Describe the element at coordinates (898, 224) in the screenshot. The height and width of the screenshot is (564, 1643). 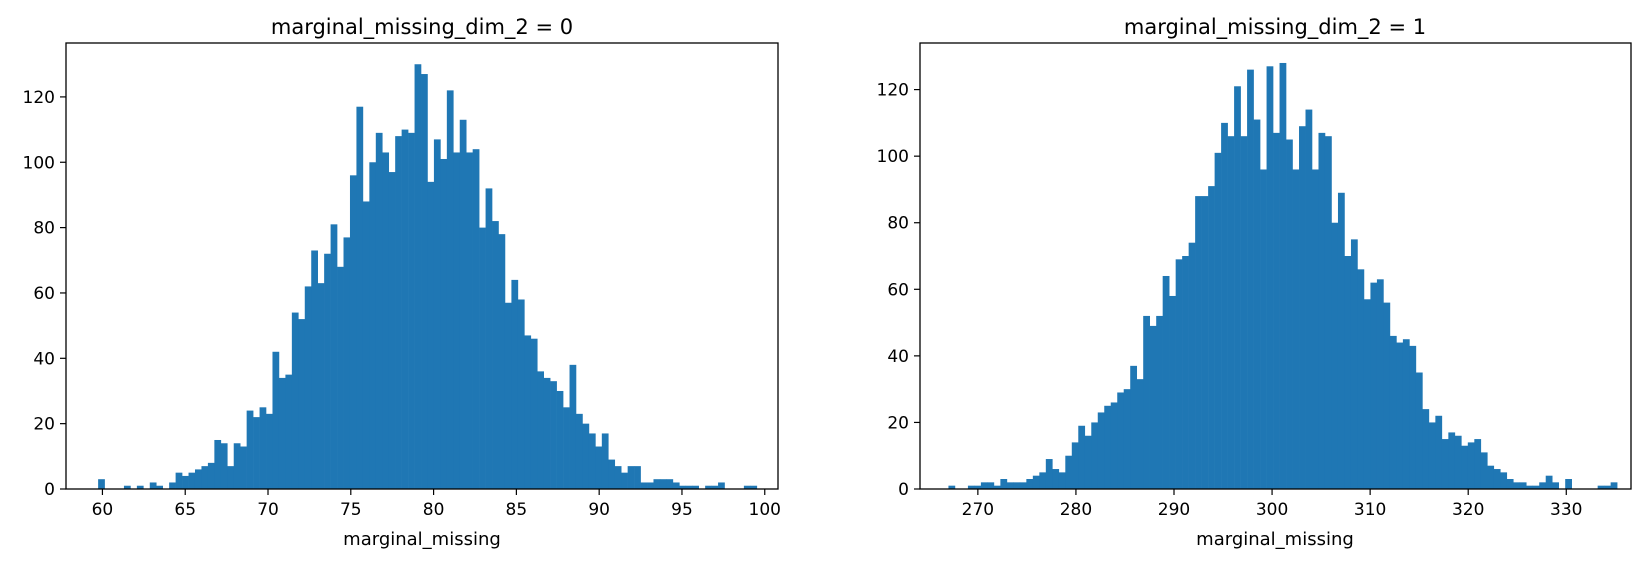
I see `y-tick-label: 80` at that location.